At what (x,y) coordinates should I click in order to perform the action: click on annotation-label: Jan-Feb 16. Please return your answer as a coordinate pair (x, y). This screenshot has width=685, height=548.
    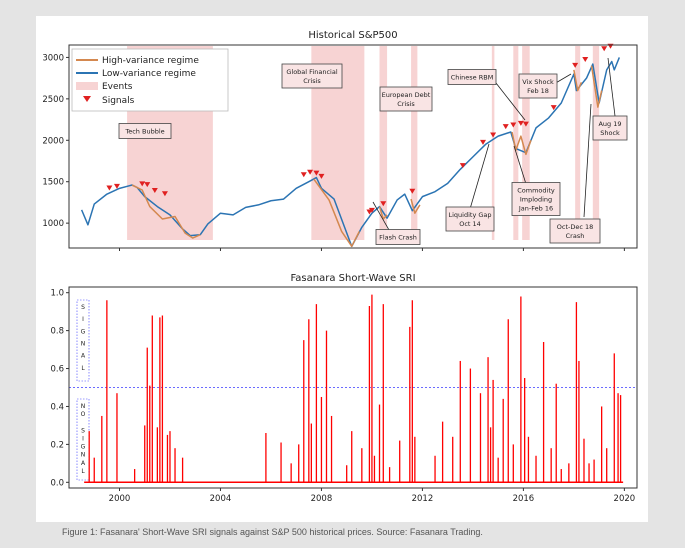
    Looking at the image, I should click on (535, 209).